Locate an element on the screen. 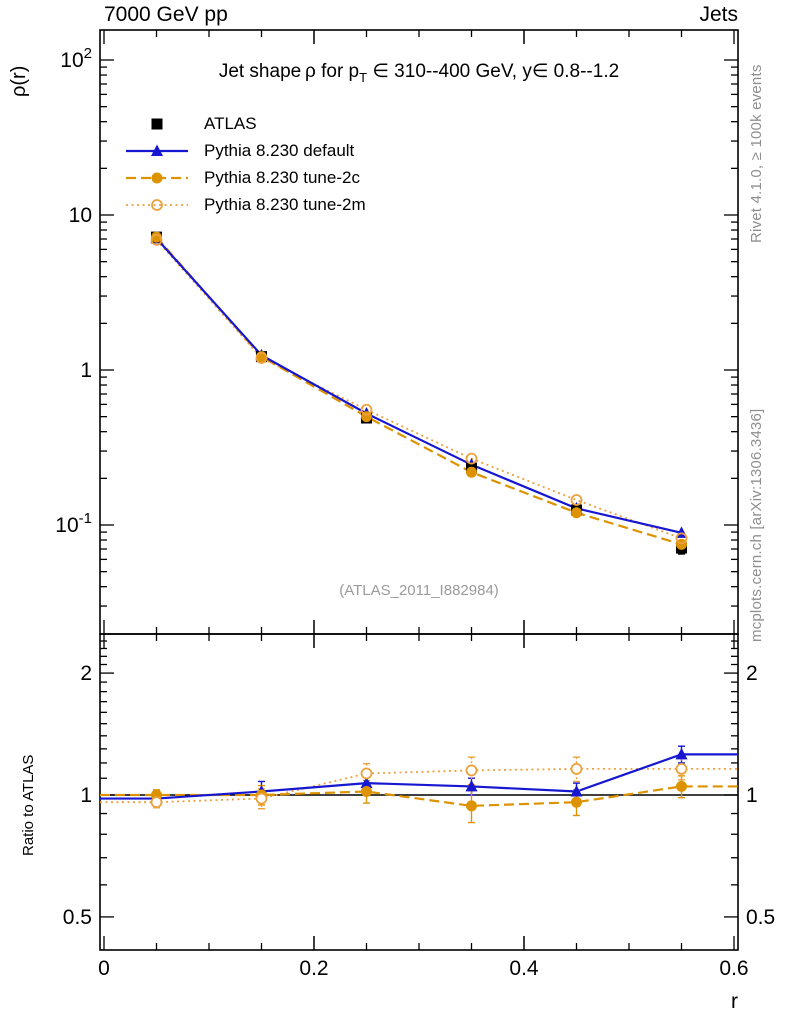 The width and height of the screenshot is (786, 1024). pythia-2c-line-icon is located at coordinates (157, 178).